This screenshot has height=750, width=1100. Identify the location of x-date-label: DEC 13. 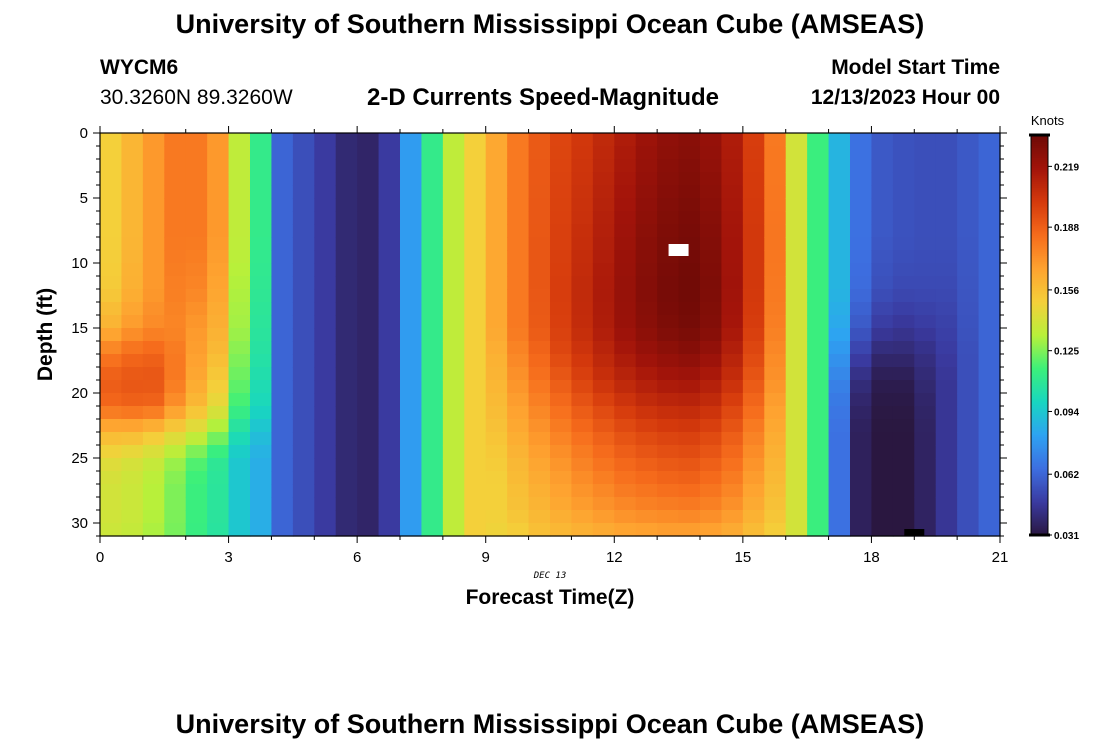
(550, 576).